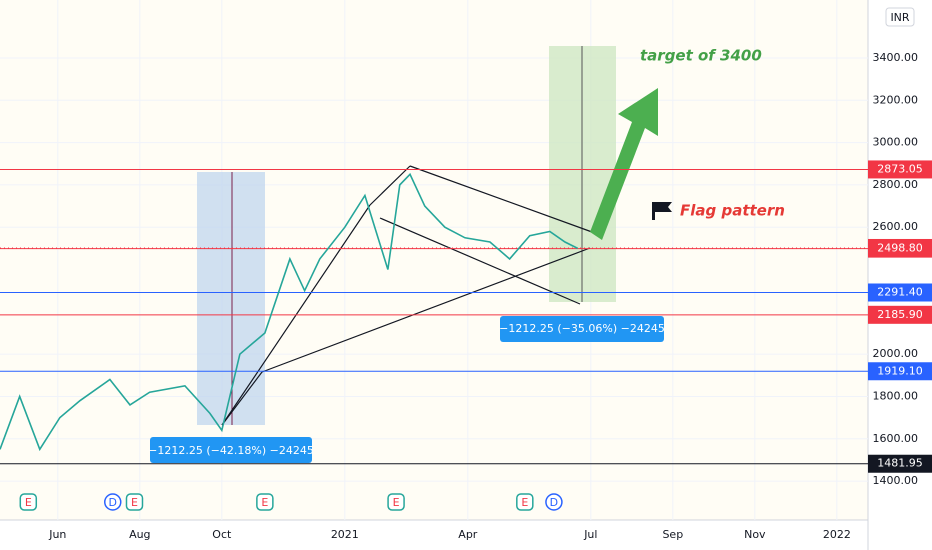 The height and width of the screenshot is (550, 932). Describe the element at coordinates (896, 353) in the screenshot. I see `y-tick-label: 2000.00` at that location.